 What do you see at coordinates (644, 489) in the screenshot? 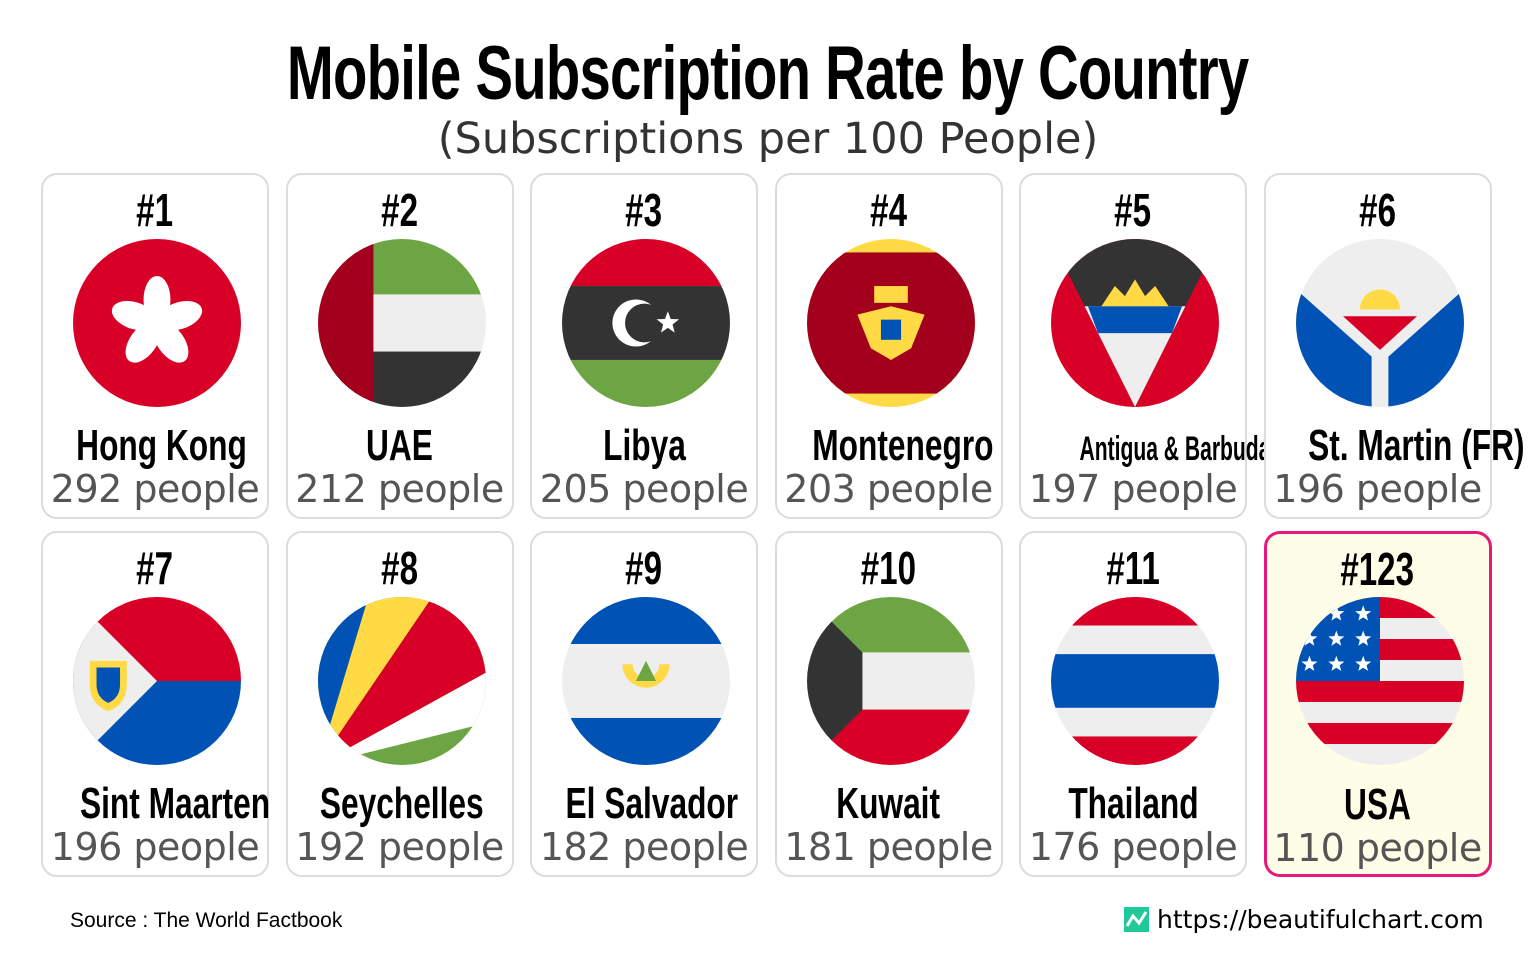
I see `value-label: 205 people` at bounding box center [644, 489].